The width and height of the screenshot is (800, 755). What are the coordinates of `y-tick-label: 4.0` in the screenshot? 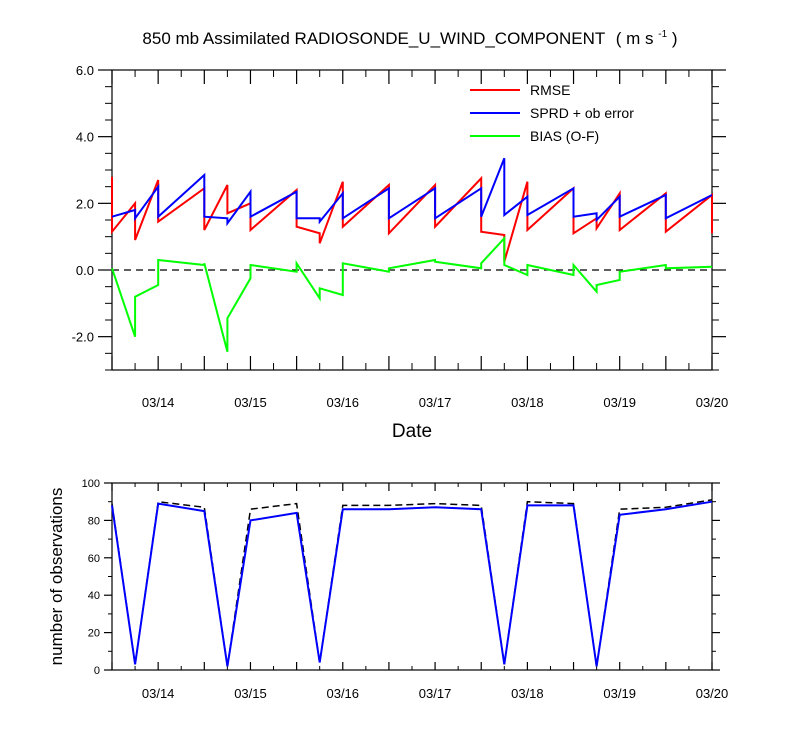 It's located at (85, 137).